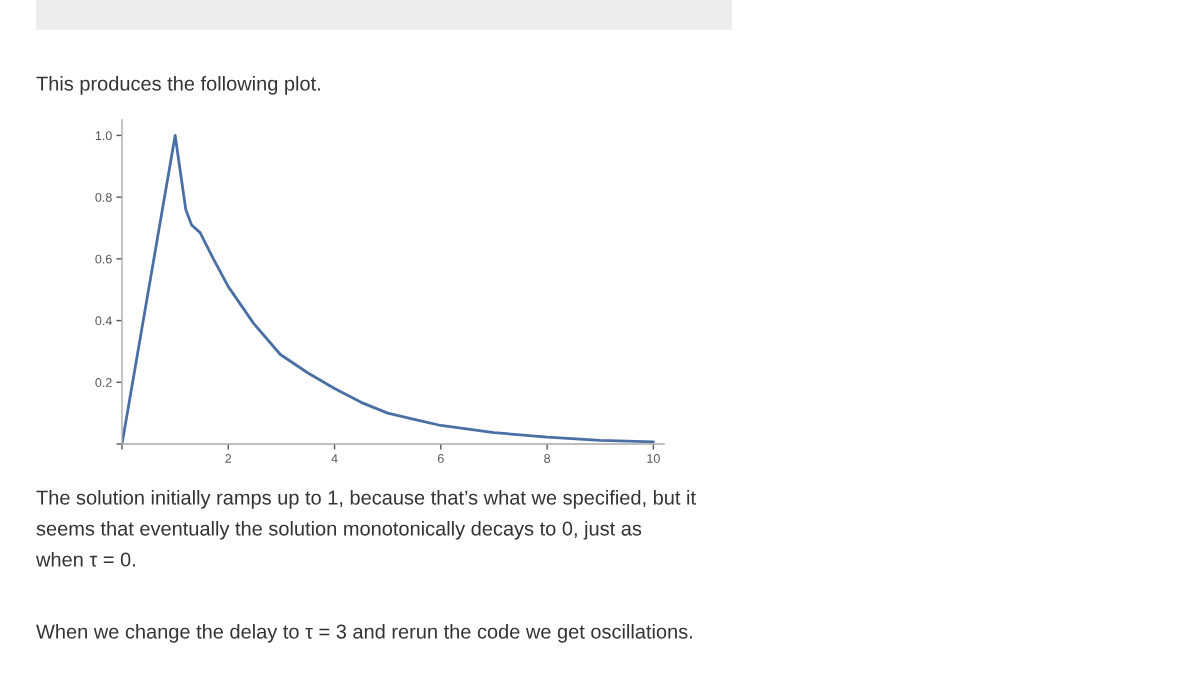 The width and height of the screenshot is (1200, 676). I want to click on text: When we change the delay to τ = 3 and rerun the code we get oscillations., so click(364, 633).